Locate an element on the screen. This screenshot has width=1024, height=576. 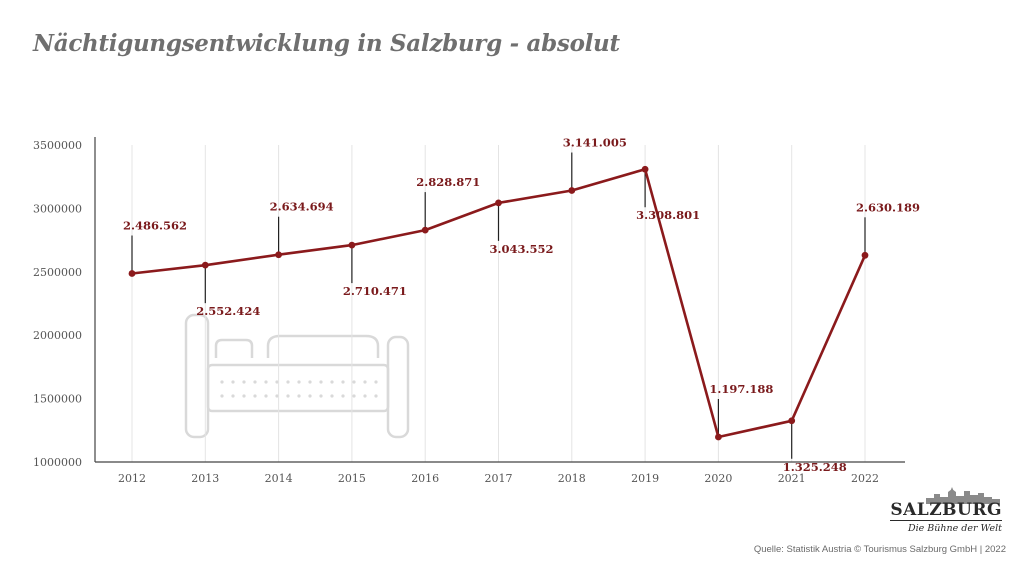
data-label: 2.552.424 is located at coordinates (228, 311).